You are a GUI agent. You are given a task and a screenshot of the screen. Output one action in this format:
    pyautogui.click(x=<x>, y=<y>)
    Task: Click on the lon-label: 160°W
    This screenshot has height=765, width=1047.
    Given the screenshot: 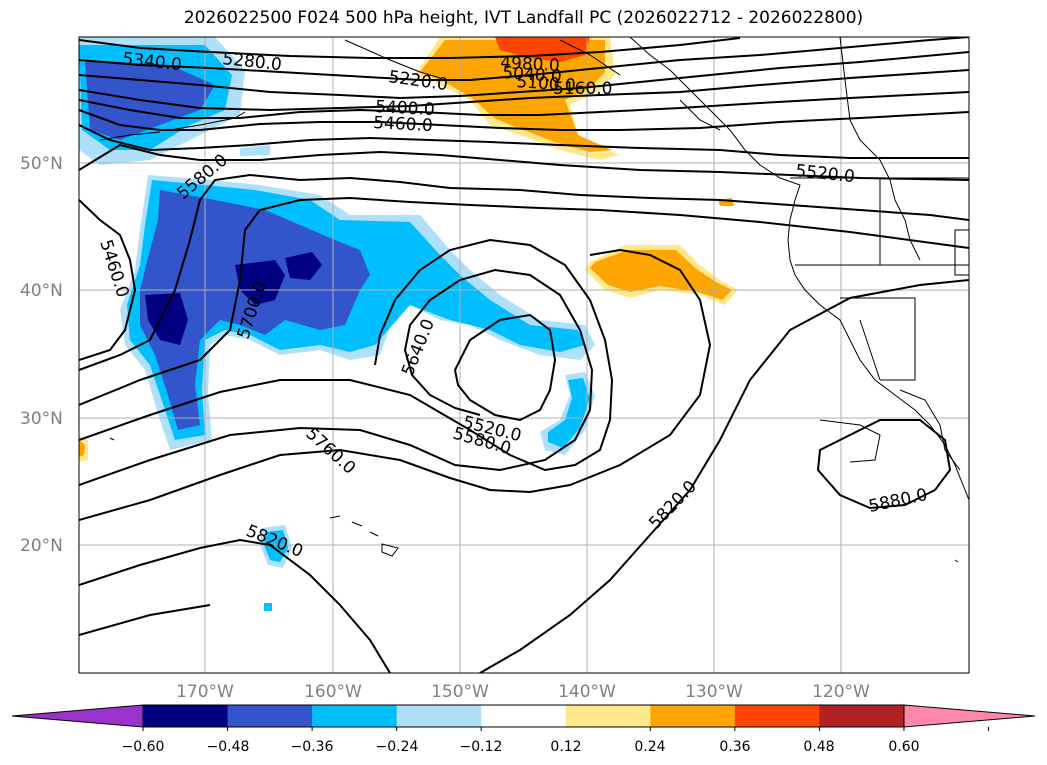 What is the action you would take?
    pyautogui.click(x=333, y=692)
    